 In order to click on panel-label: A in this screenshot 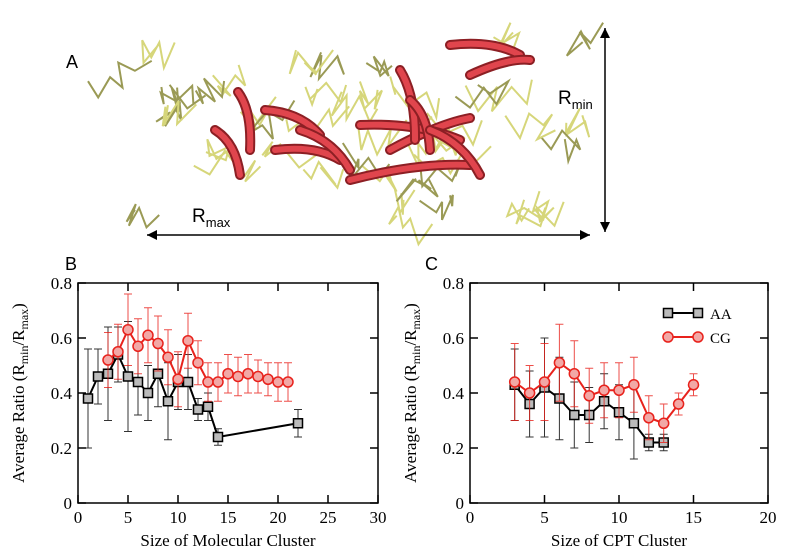, I will do `click(72, 62)`.